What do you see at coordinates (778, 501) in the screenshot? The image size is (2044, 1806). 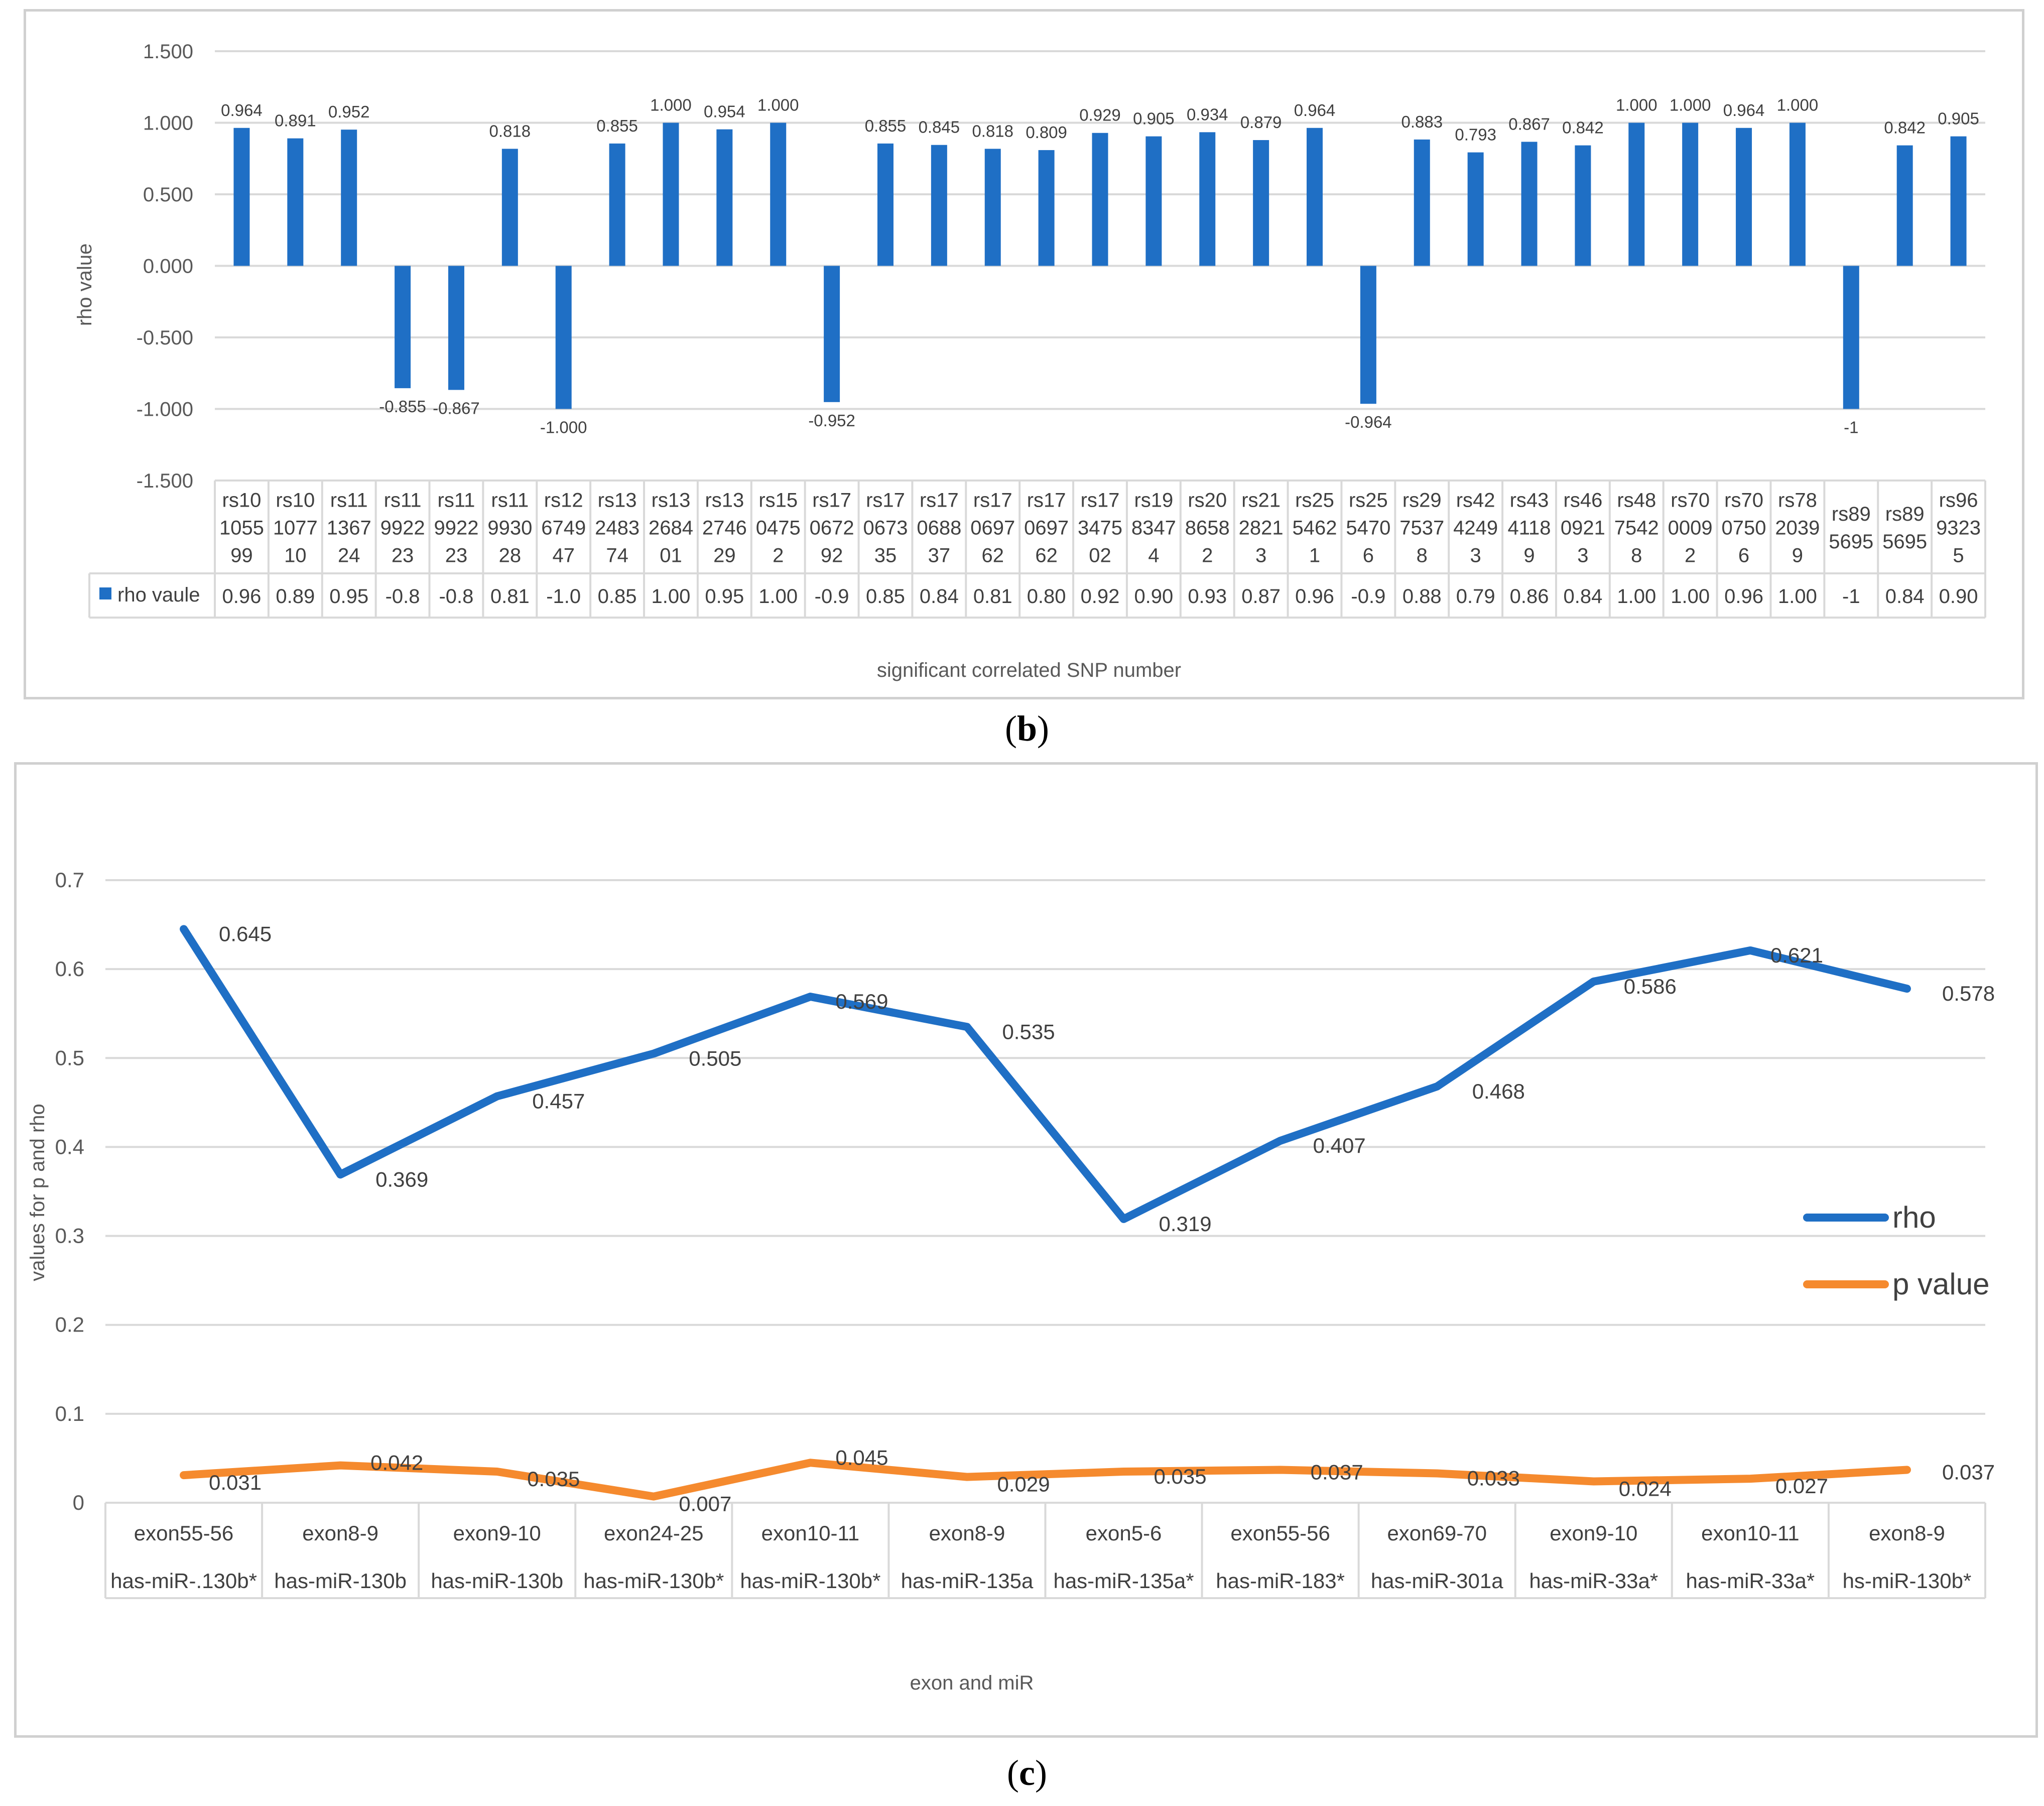 I see `x-category-label: rs15` at bounding box center [778, 501].